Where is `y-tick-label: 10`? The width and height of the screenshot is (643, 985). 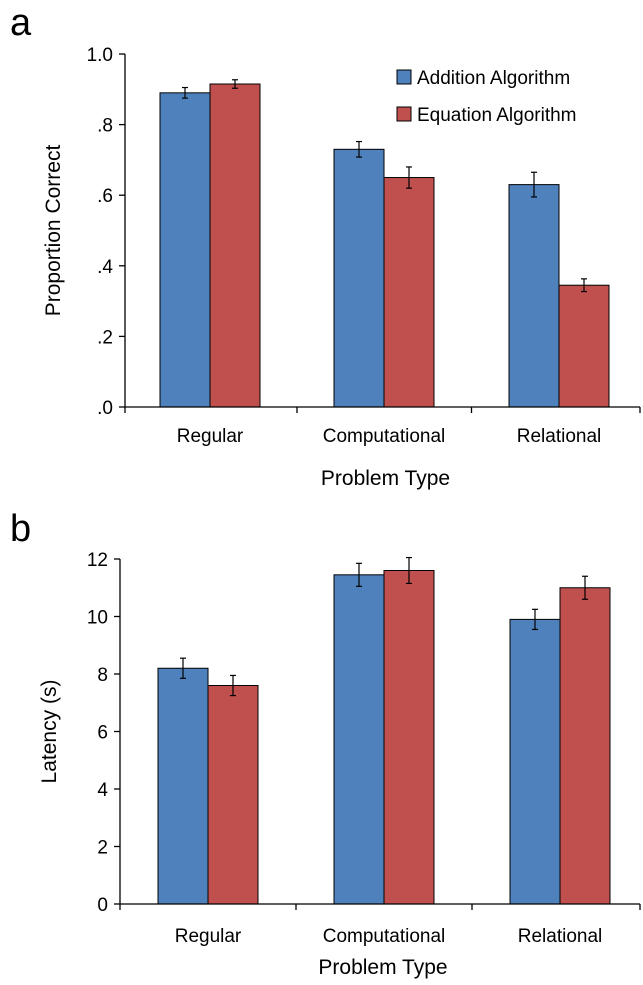
y-tick-label: 10 is located at coordinates (97, 618).